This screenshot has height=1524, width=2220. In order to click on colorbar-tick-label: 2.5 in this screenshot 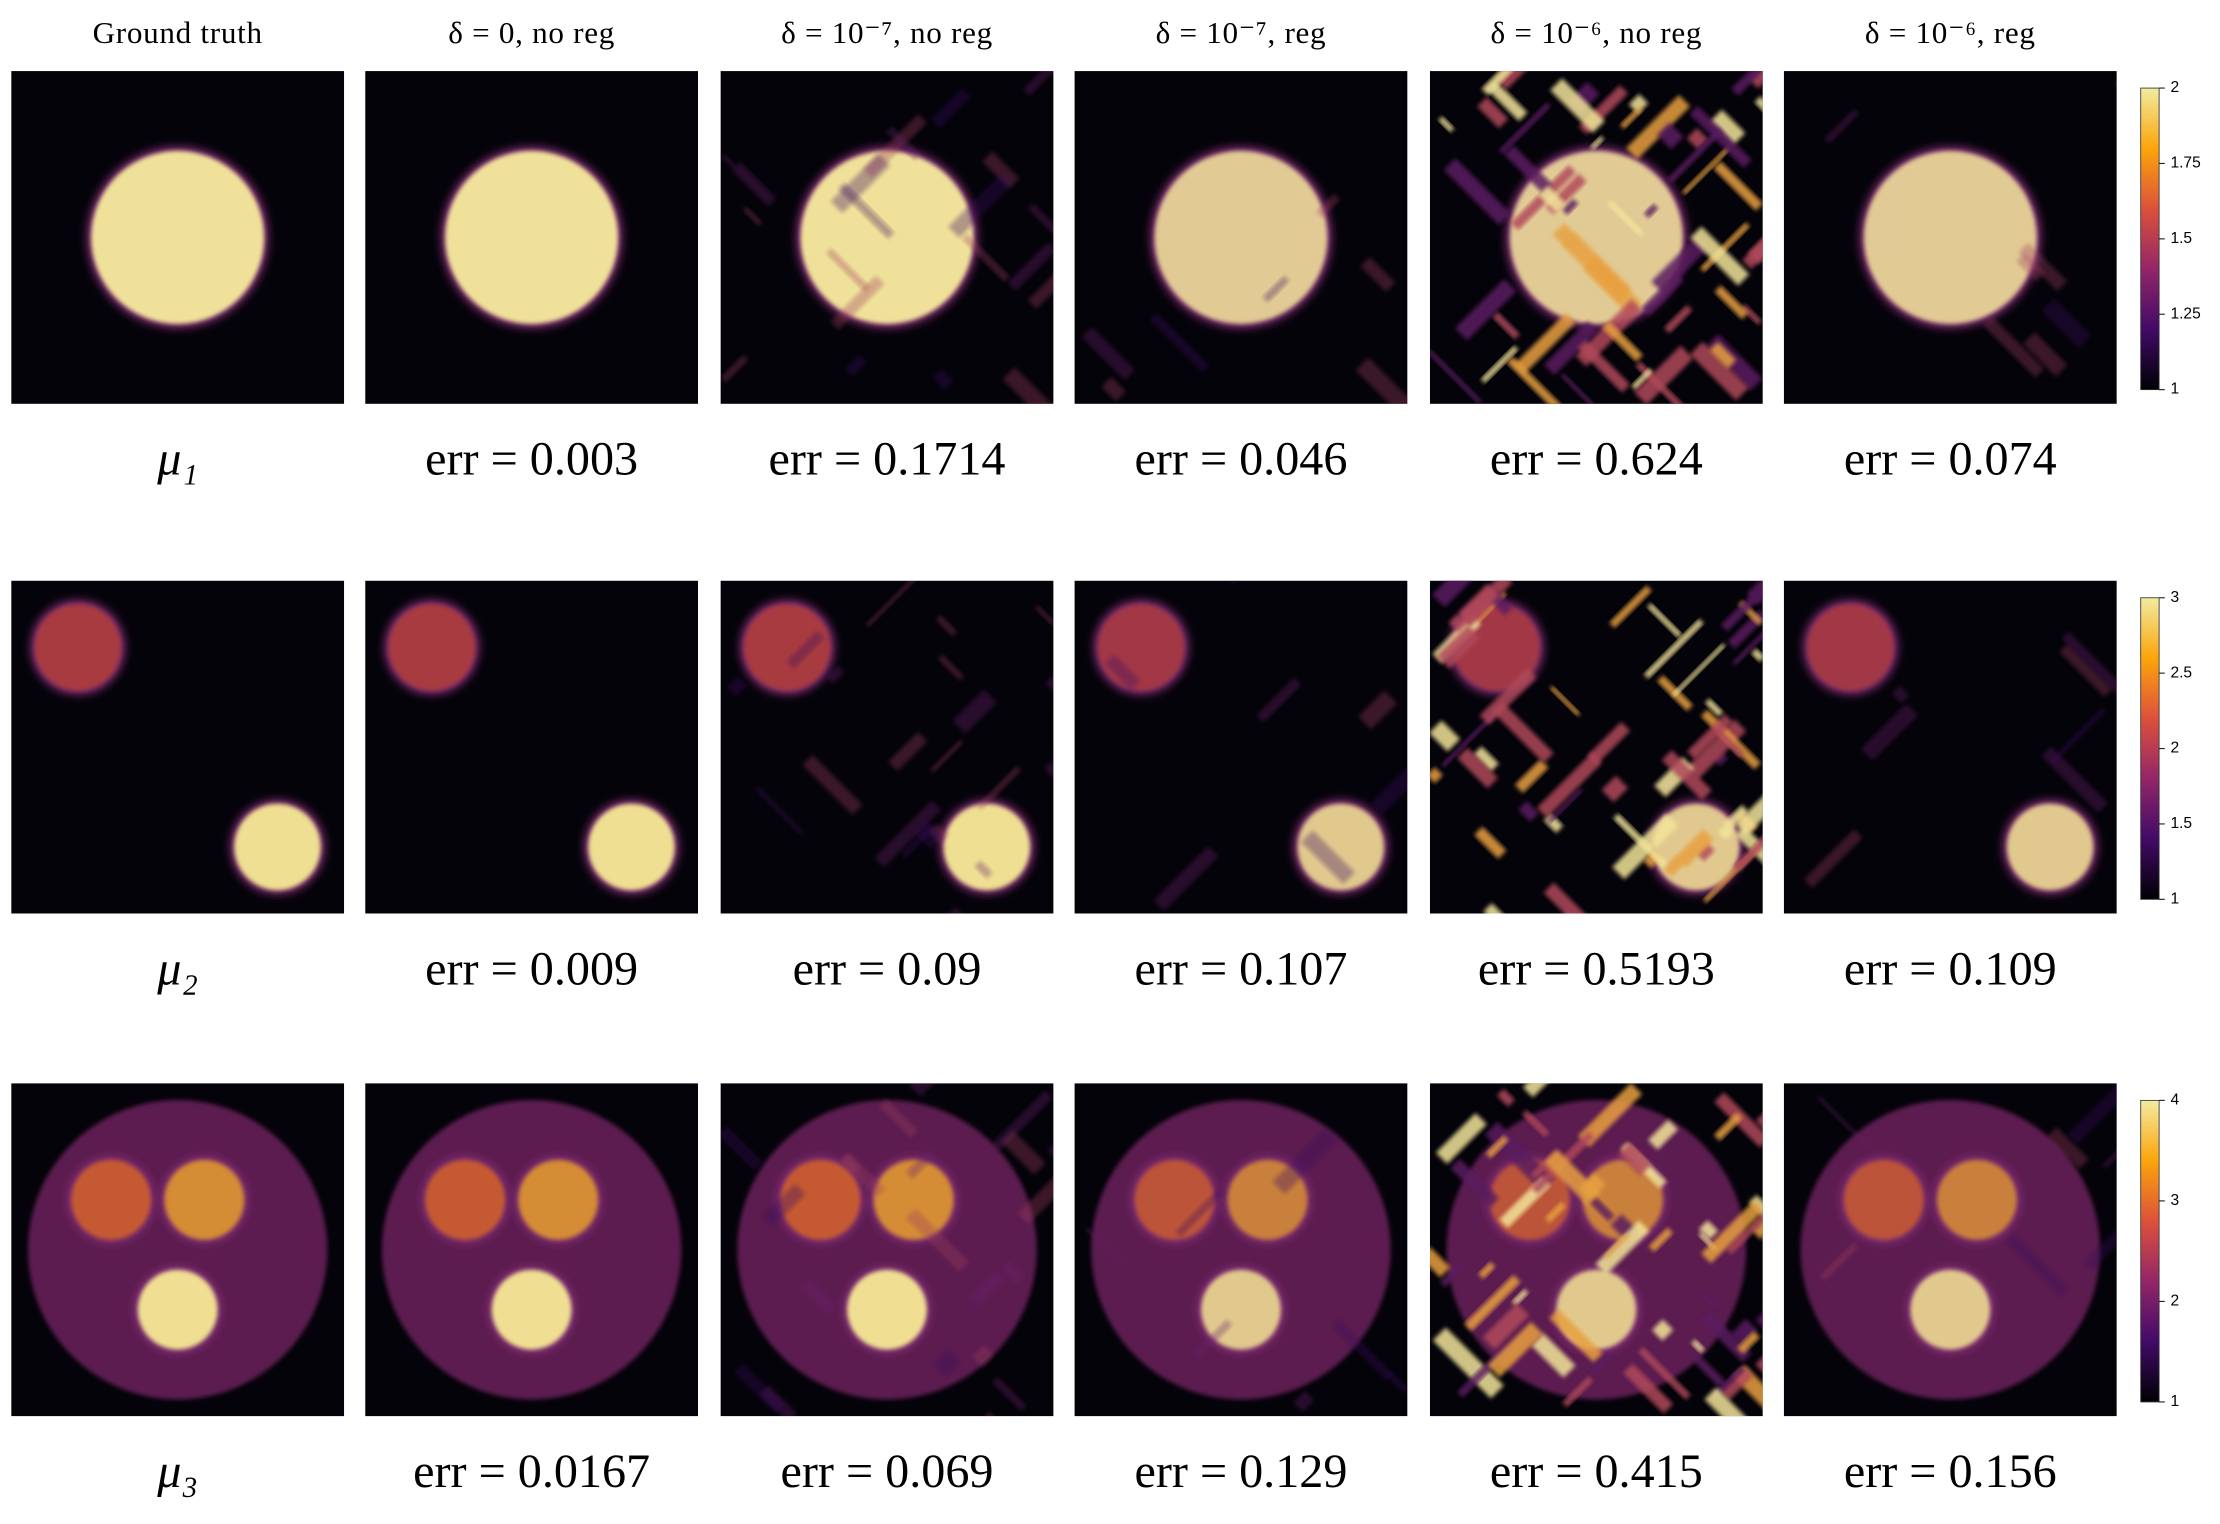, I will do `click(2181, 672)`.